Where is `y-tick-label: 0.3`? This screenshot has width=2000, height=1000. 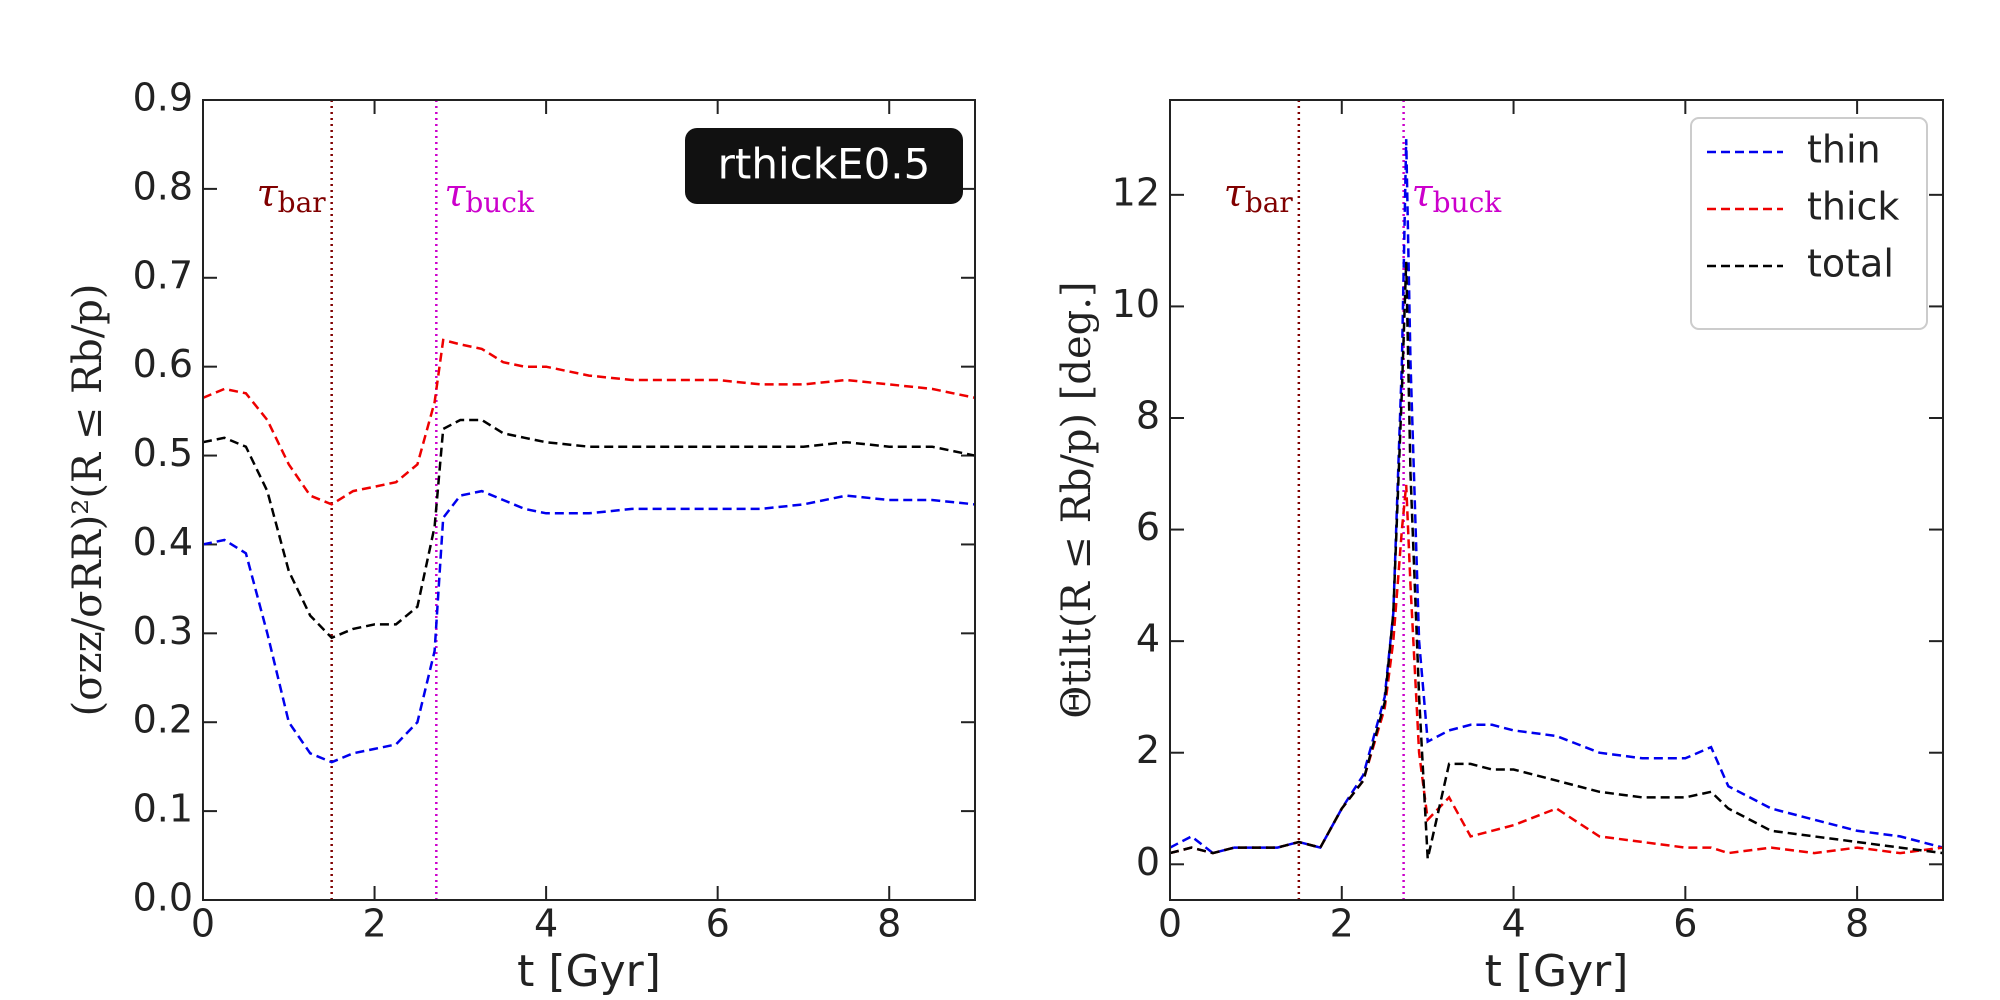 y-tick-label: 0.3 is located at coordinates (163, 631).